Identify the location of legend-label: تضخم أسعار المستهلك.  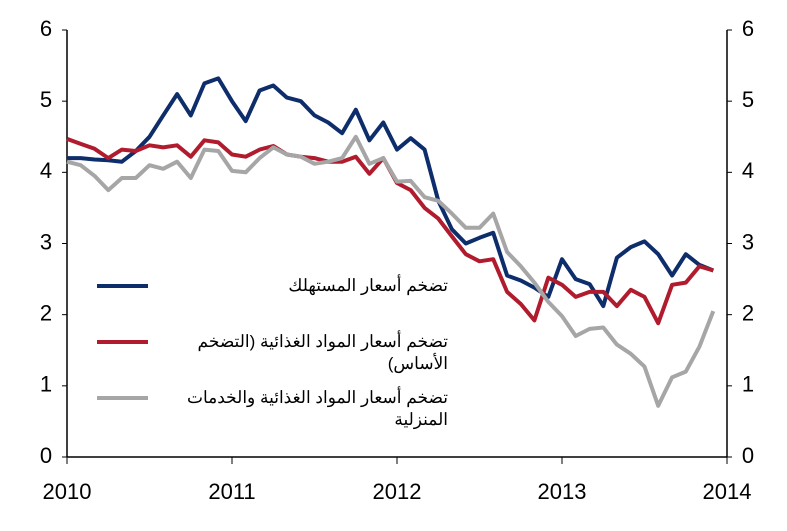
(368, 285).